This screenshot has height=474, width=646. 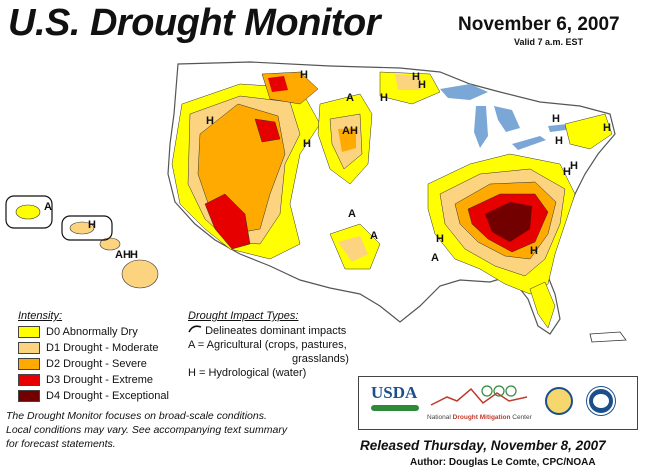 What do you see at coordinates (558, 128) in the screenshot?
I see `lake-ontario` at bounding box center [558, 128].